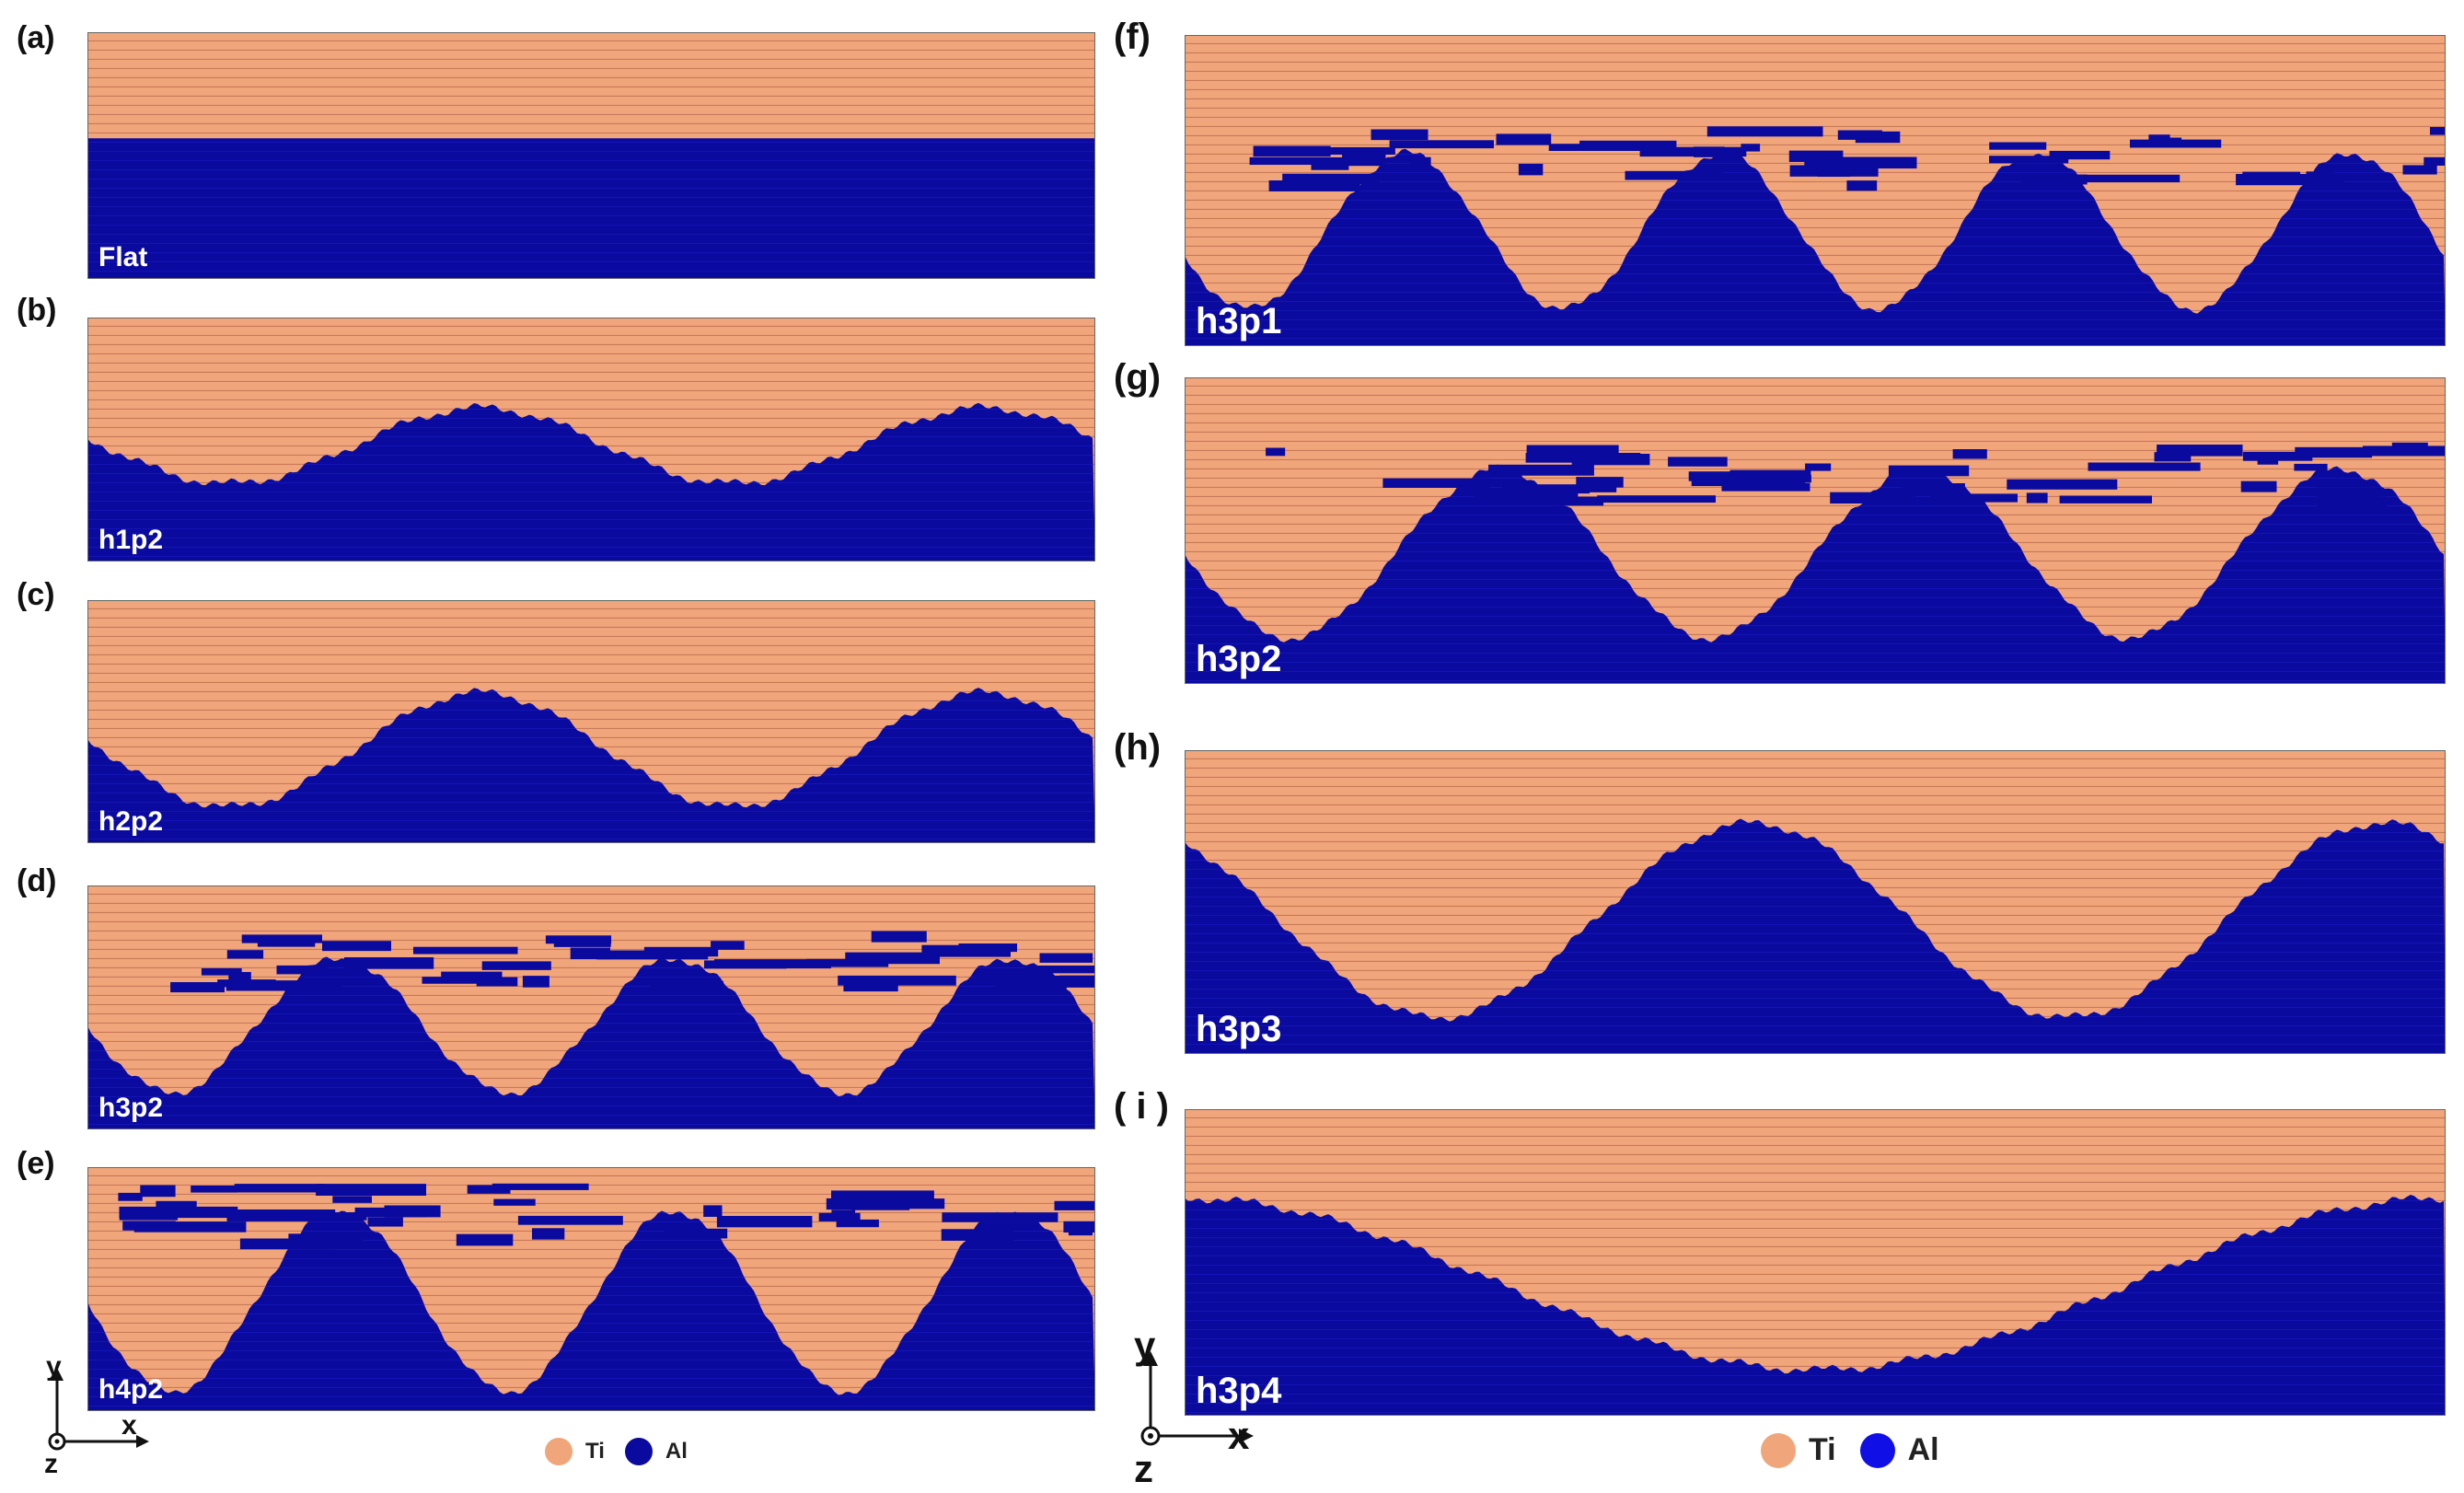  What do you see at coordinates (131, 1389) in the screenshot?
I see `panel-case-tag: h4p2` at bounding box center [131, 1389].